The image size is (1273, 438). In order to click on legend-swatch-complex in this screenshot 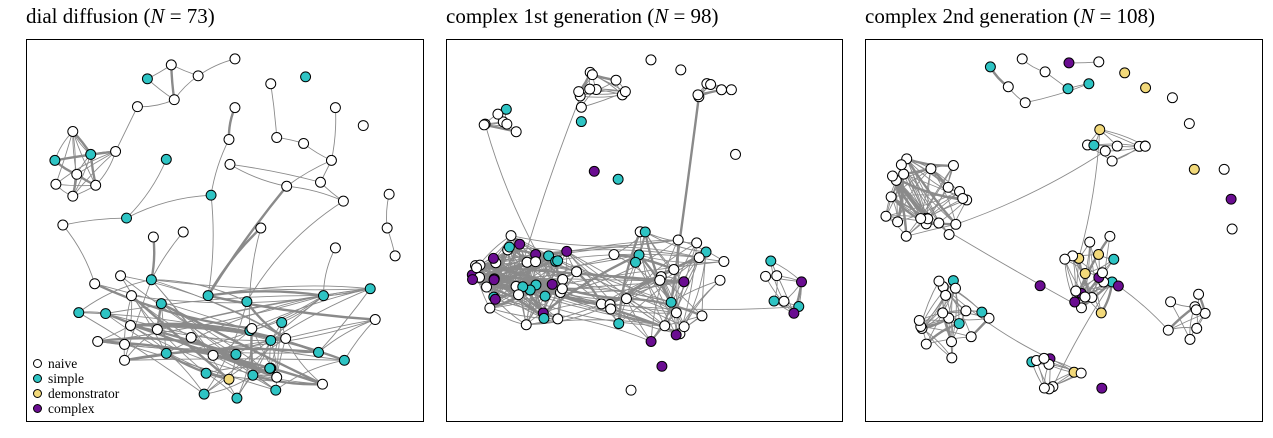, I will do `click(37, 408)`.